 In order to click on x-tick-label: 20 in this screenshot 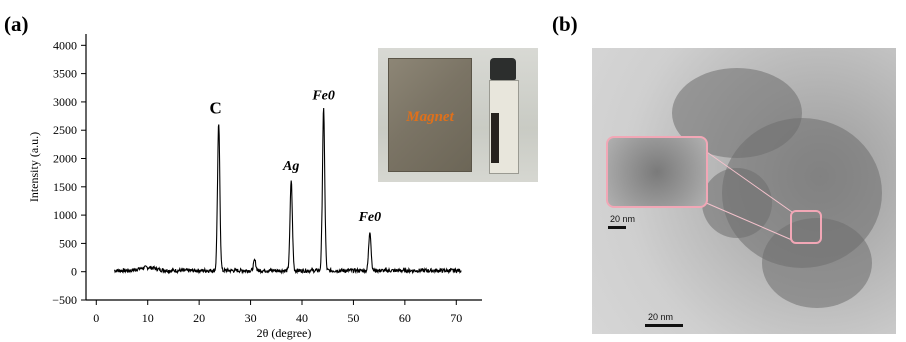, I will do `click(199, 318)`.